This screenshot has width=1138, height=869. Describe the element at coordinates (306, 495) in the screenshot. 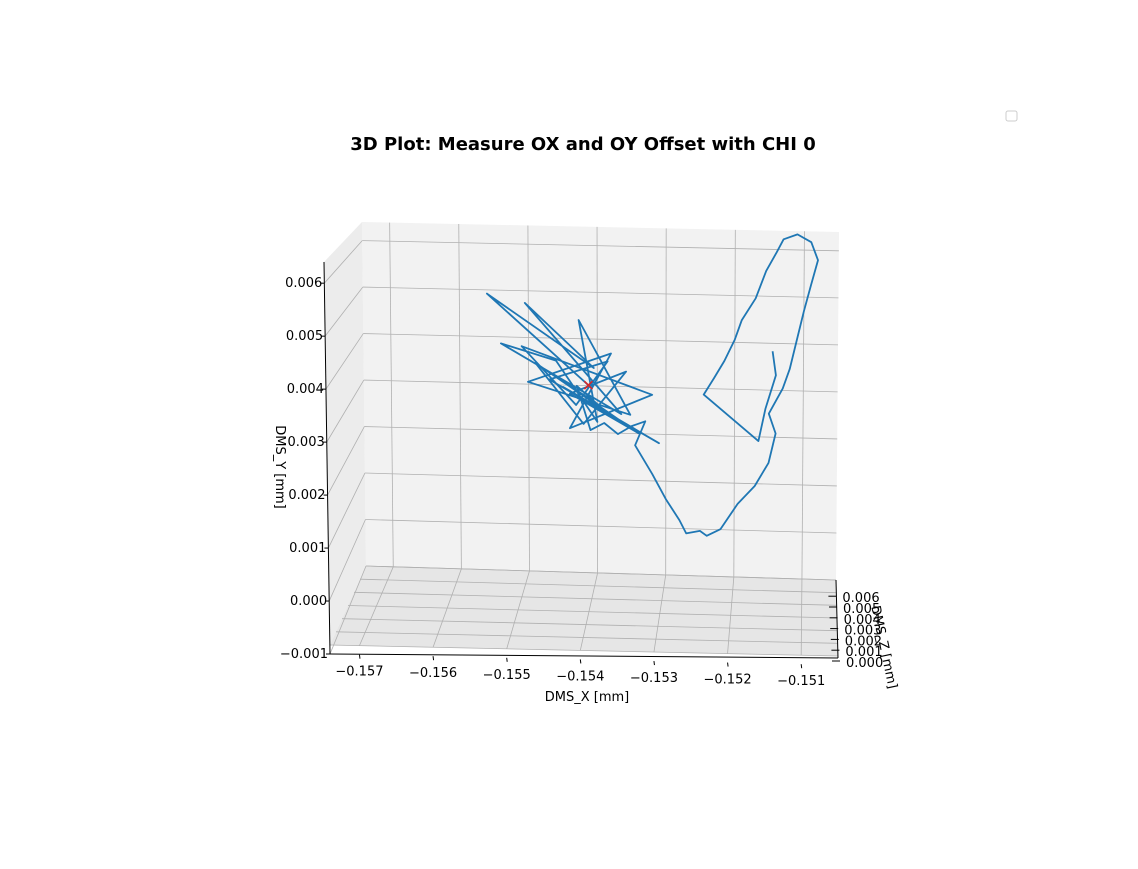

I see `y-tick-label: 0.002` at that location.